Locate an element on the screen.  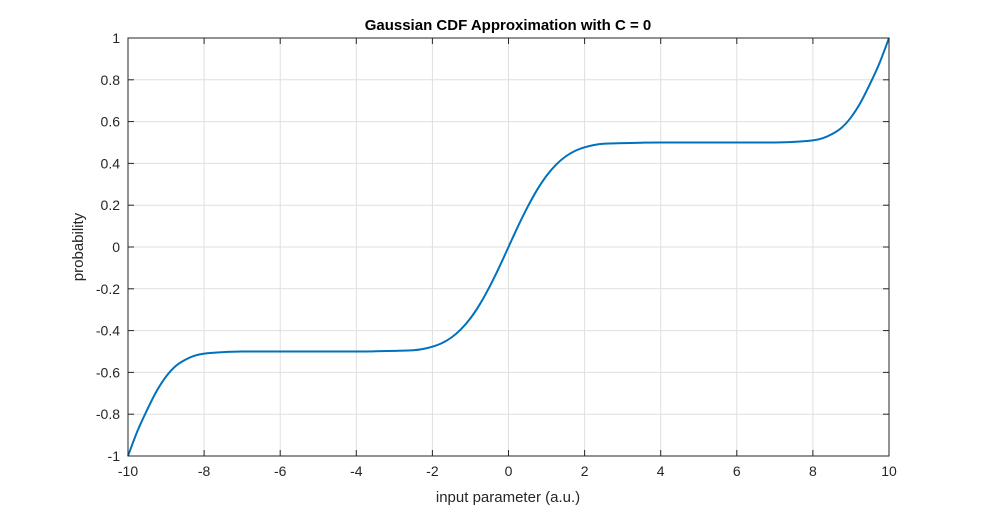
x-tick-label: 0 is located at coordinates (509, 471).